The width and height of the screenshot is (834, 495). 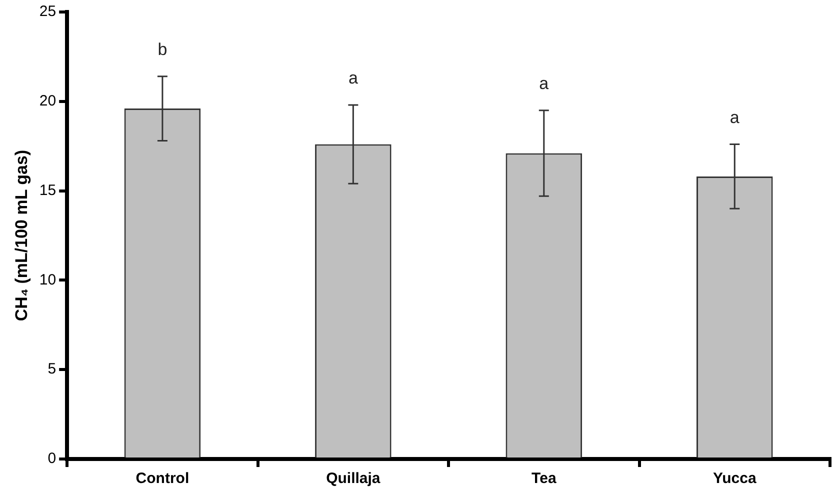 I want to click on y-axis-title: CH₄ (mL/100 mL gas), so click(x=21, y=236).